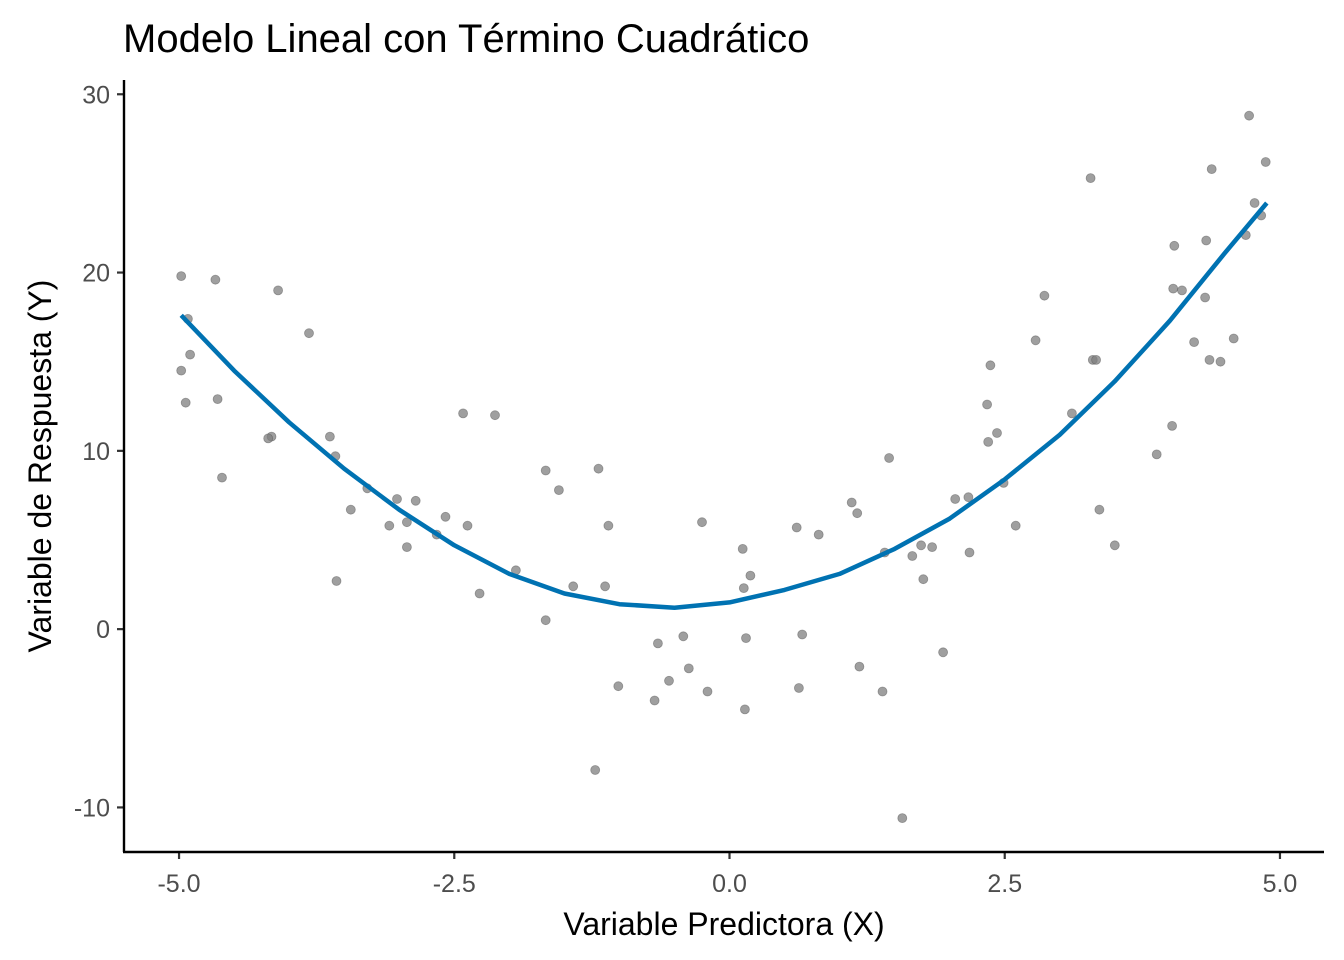 Image resolution: width=1344 pixels, height=960 pixels. What do you see at coordinates (96, 95) in the screenshot?
I see `y-tick-label: 30` at bounding box center [96, 95].